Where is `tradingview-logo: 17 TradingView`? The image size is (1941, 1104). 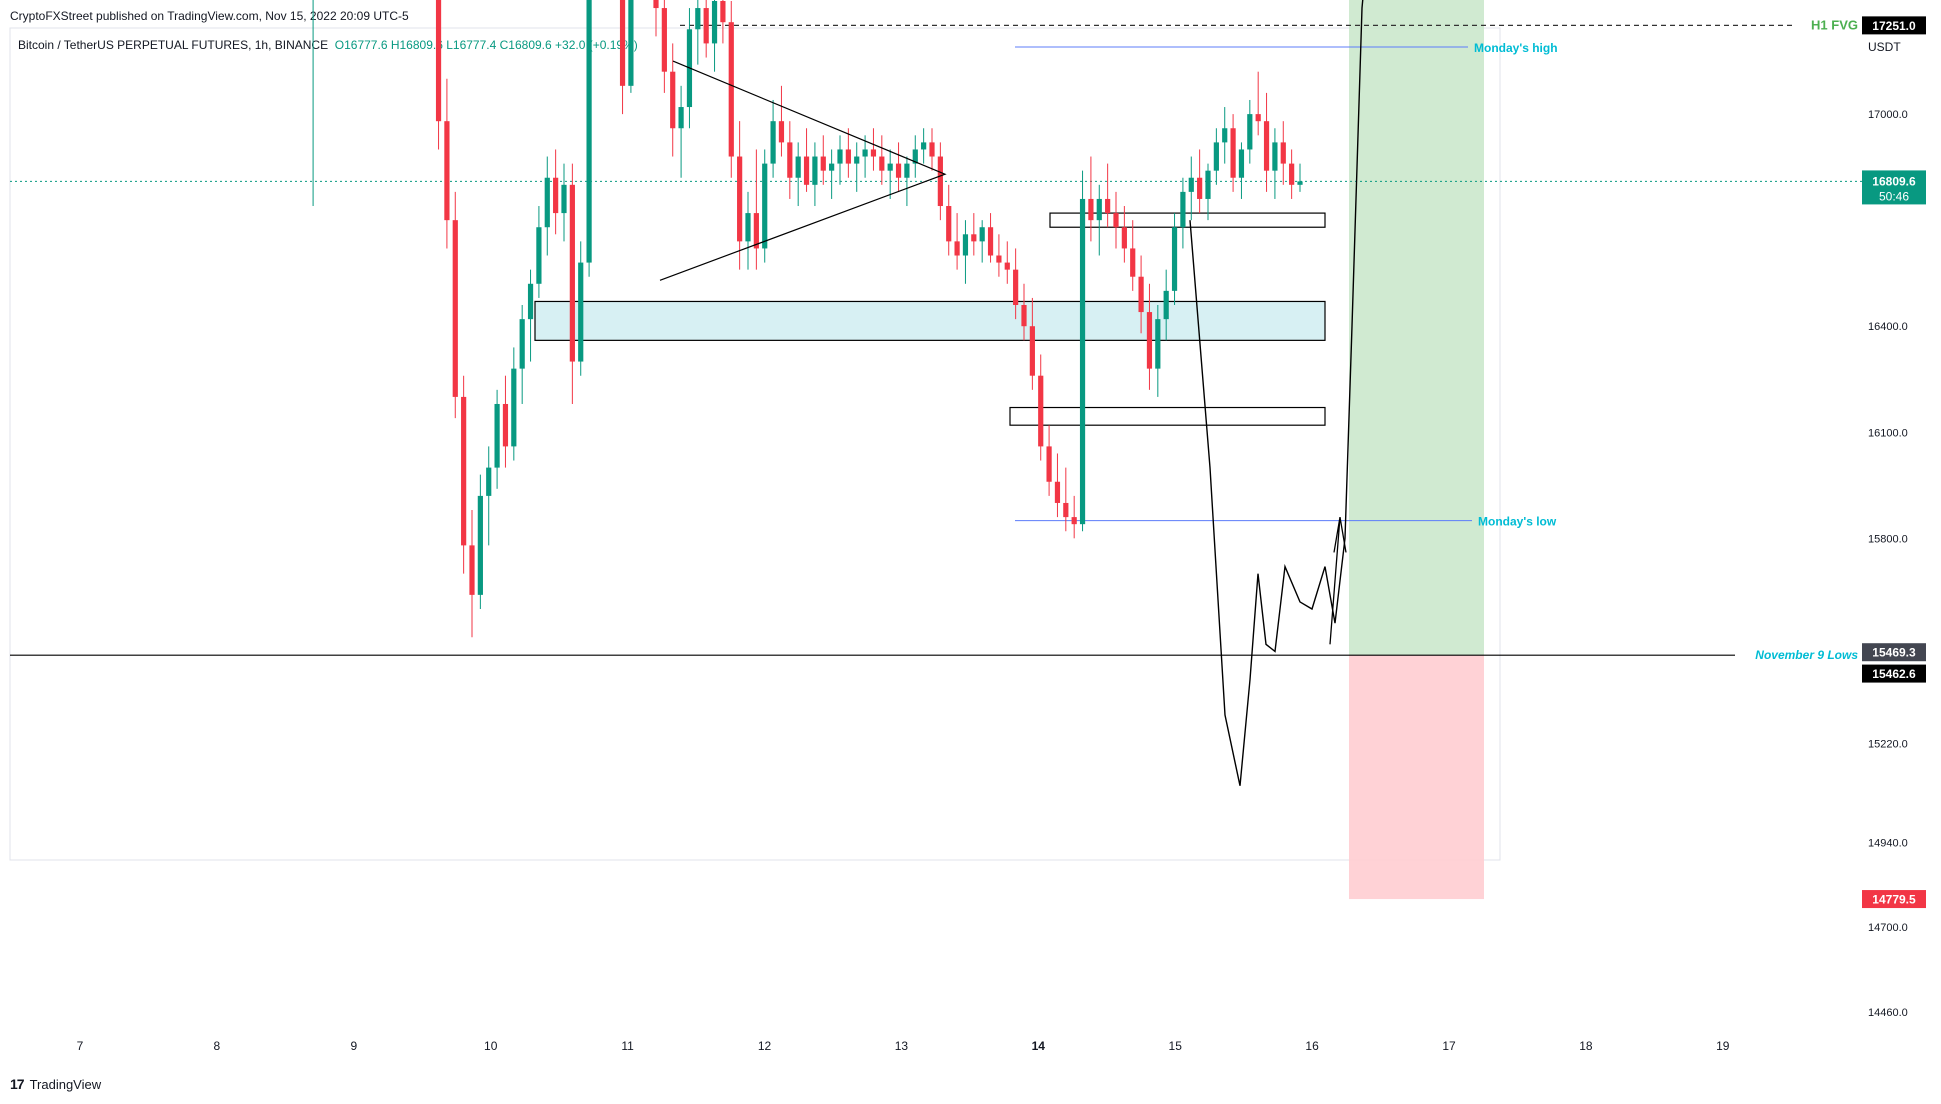
tradingview-logo: 17 TradingView is located at coordinates (55, 1084).